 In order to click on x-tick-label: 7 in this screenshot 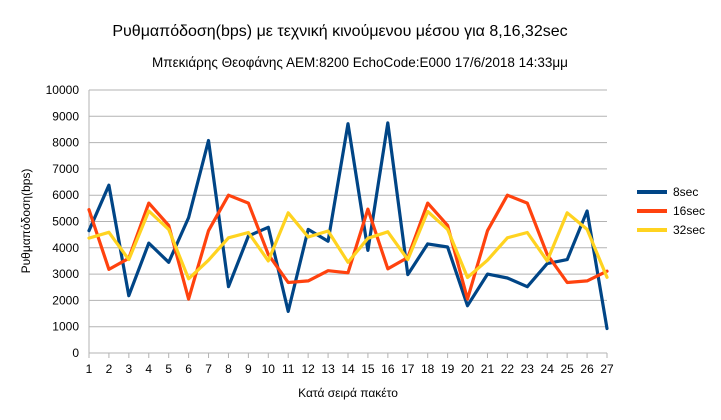, I will do `click(208, 369)`.